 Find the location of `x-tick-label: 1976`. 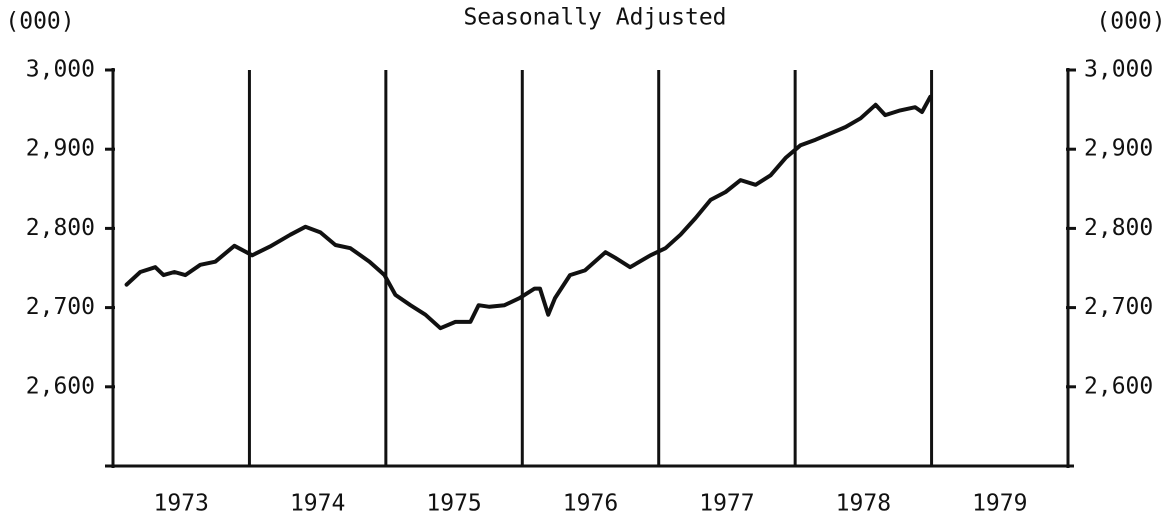

x-tick-label: 1976 is located at coordinates (590, 504).